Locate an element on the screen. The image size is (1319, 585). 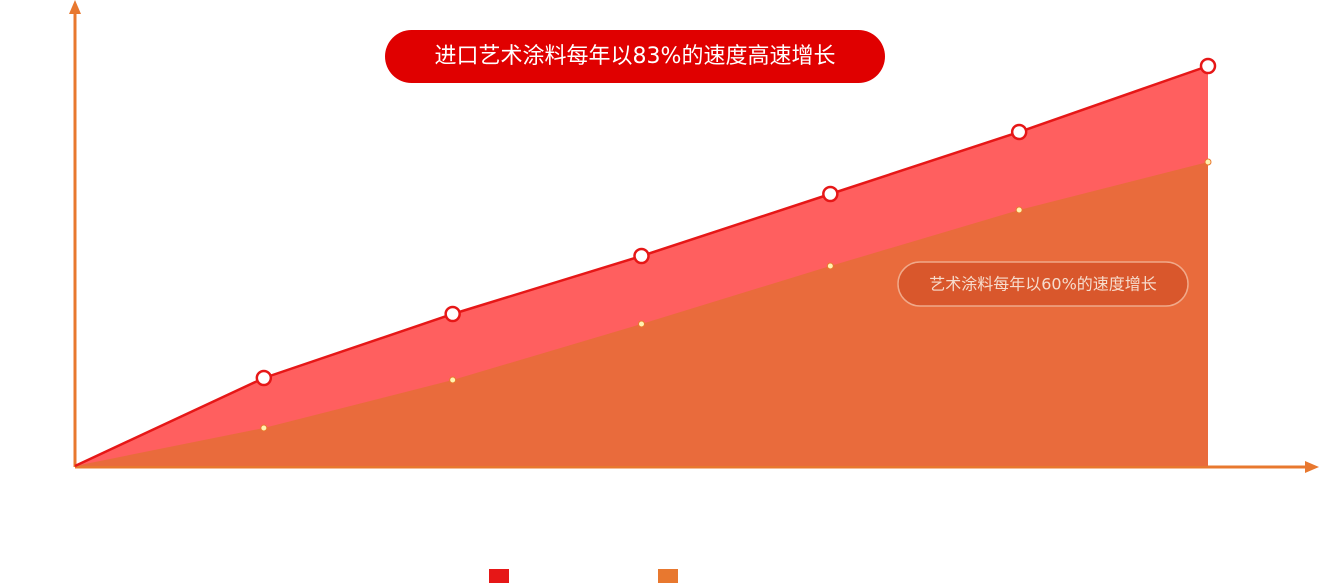
title-pill is located at coordinates (635, 56).